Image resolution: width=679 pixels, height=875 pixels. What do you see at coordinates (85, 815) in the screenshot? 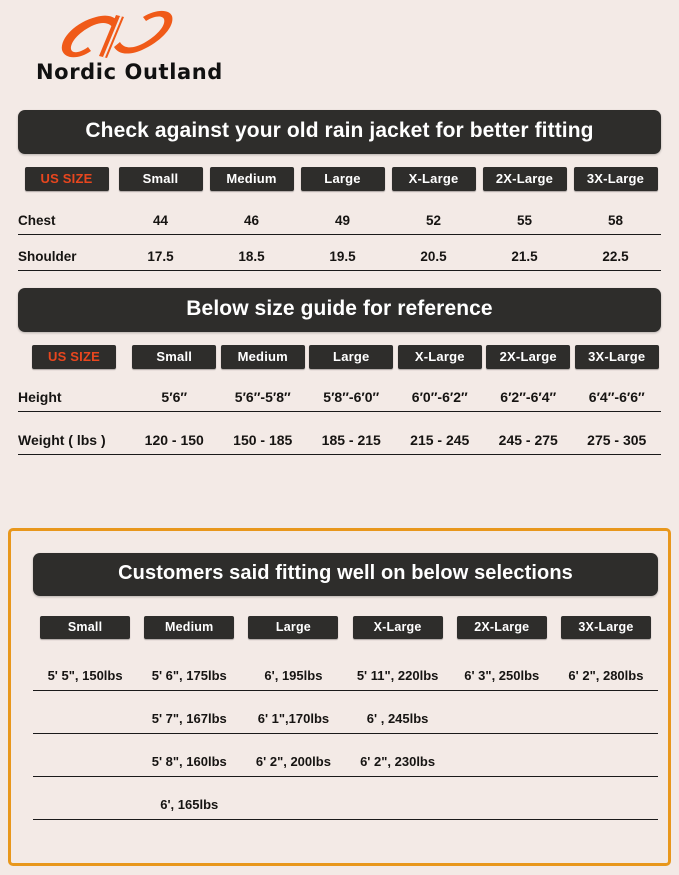
I see `table3-r4-small` at bounding box center [85, 815].